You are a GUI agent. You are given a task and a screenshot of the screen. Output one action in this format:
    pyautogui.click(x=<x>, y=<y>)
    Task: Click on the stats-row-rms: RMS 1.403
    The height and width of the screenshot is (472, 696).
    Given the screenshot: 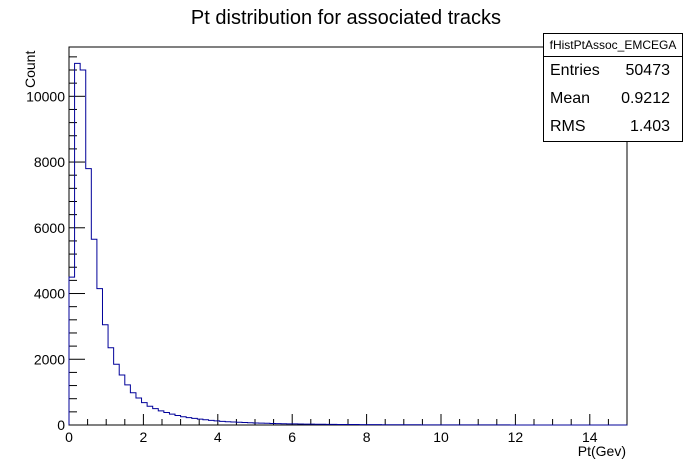 What is the action you would take?
    pyautogui.click(x=613, y=127)
    